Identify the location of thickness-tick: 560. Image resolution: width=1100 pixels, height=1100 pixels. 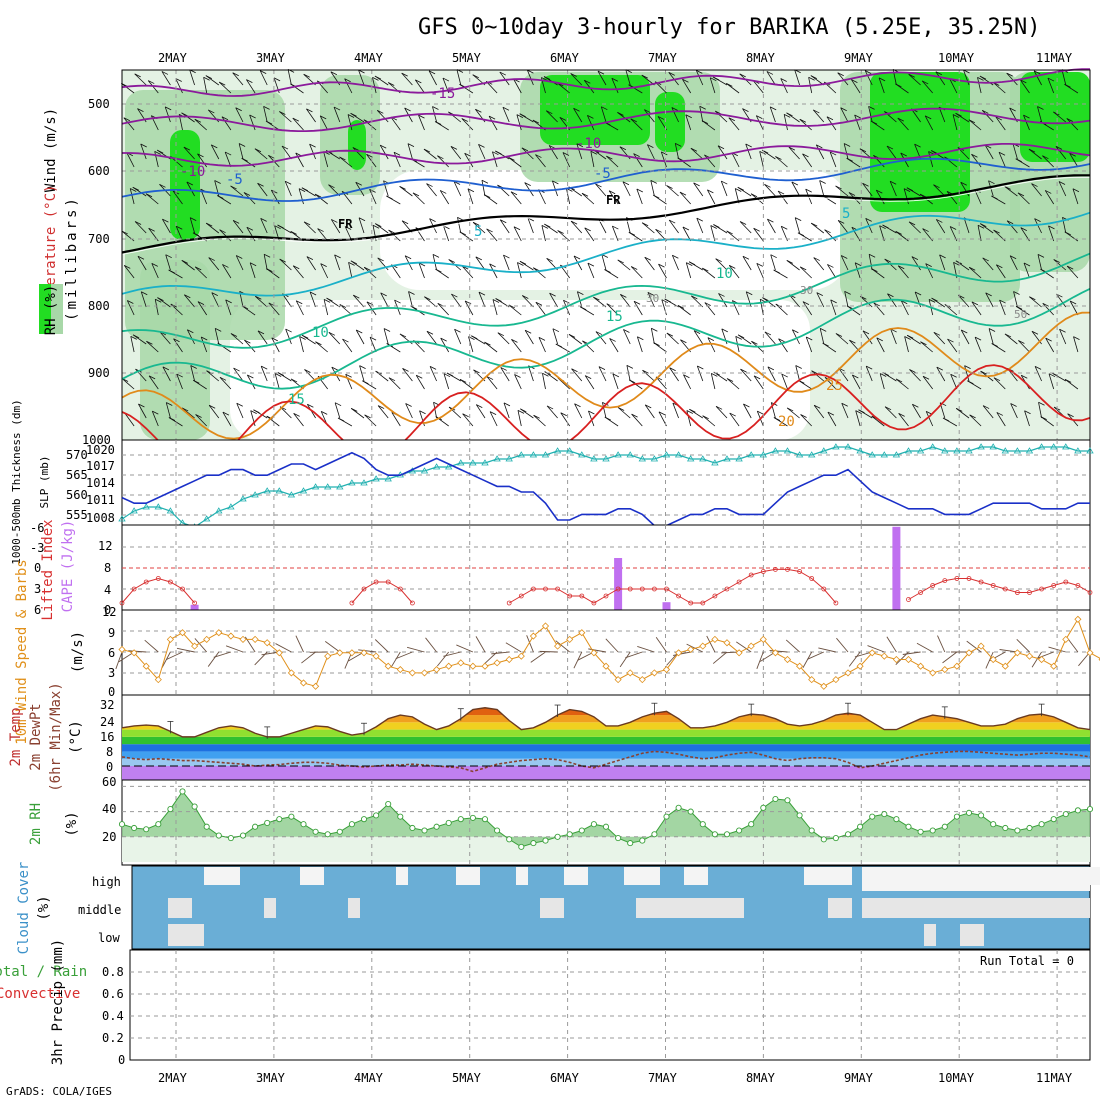
(77, 495).